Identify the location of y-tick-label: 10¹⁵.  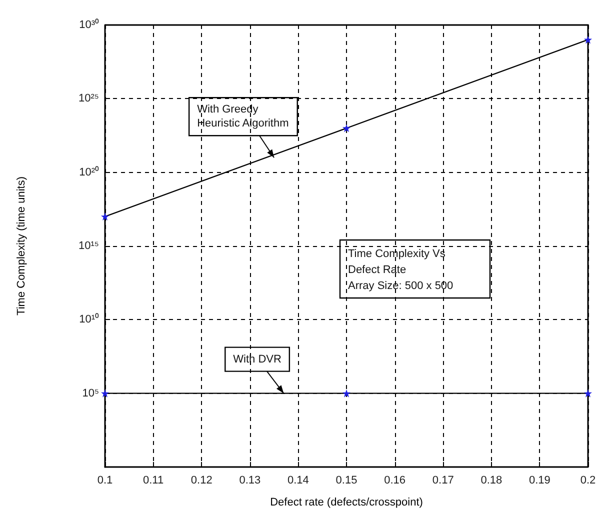
(88, 246).